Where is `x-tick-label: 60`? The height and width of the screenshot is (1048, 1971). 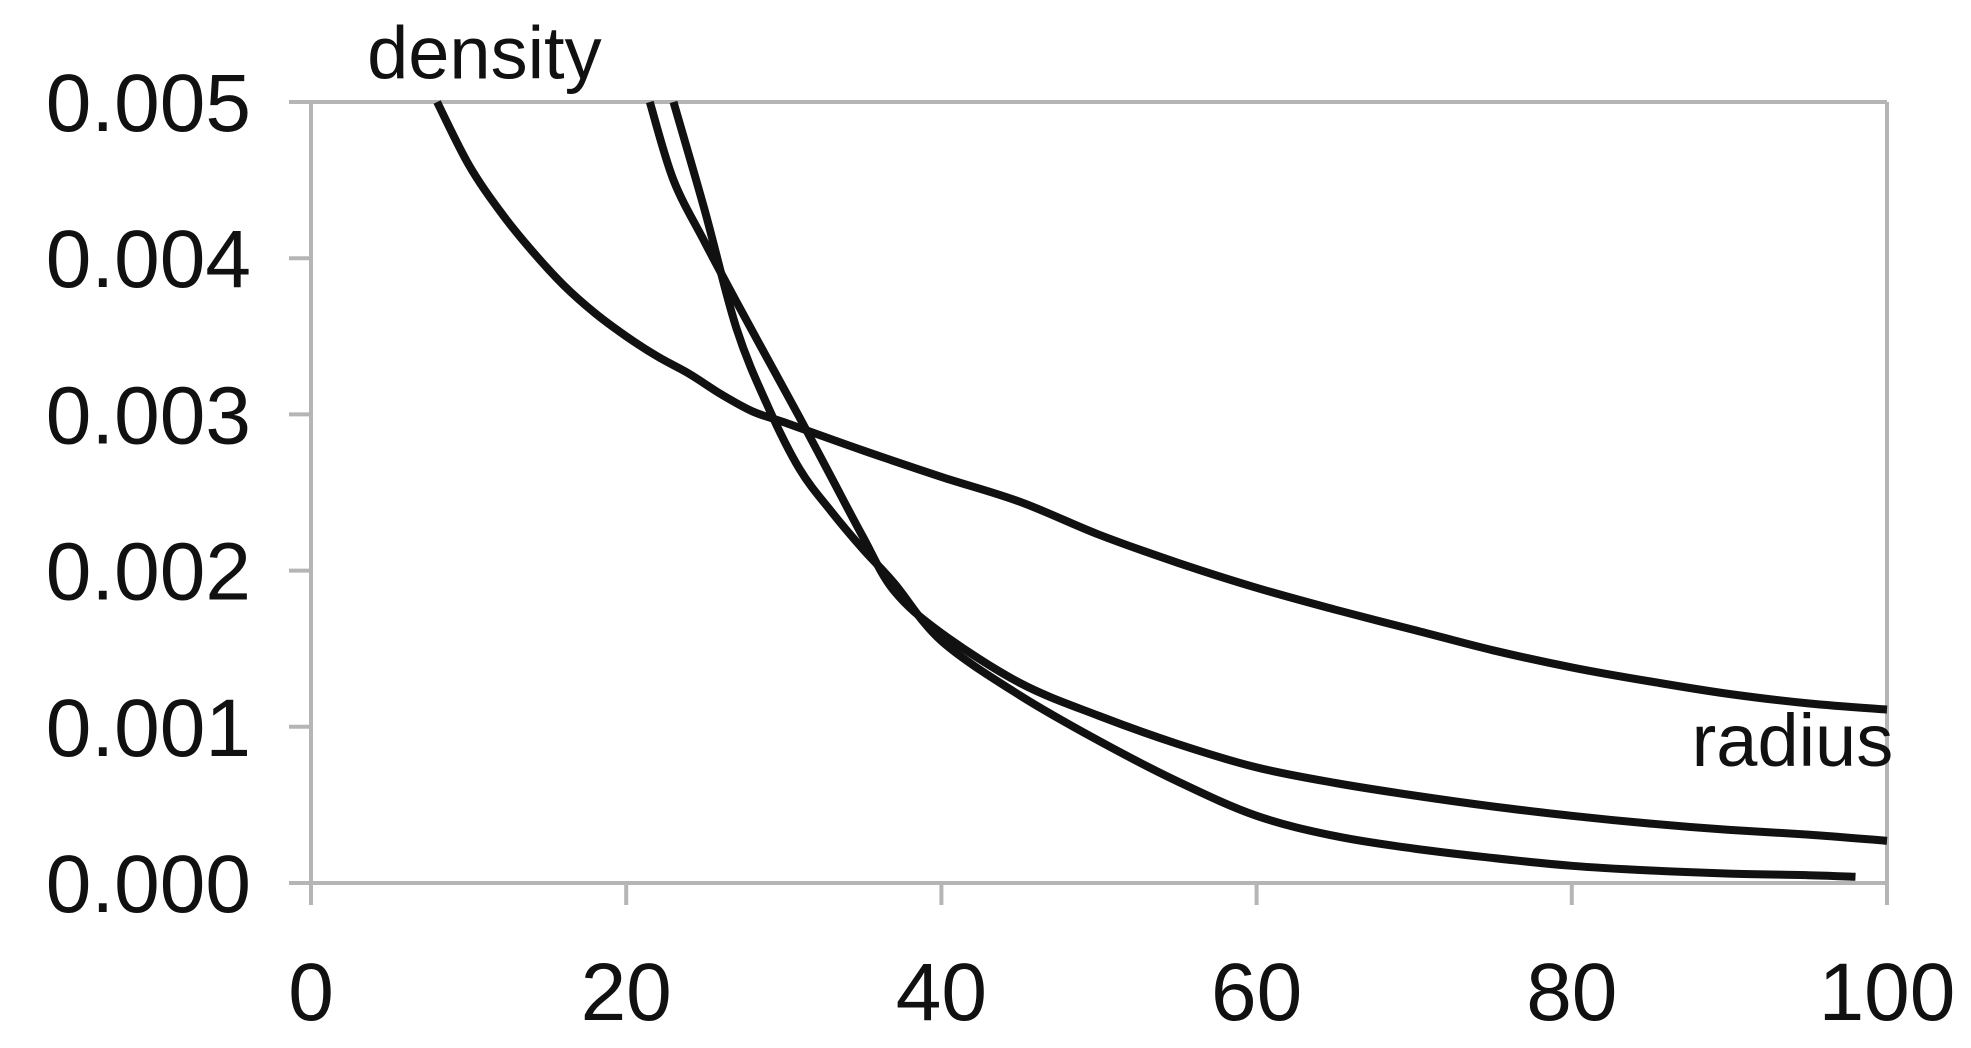
x-tick-label: 60 is located at coordinates (1256, 992).